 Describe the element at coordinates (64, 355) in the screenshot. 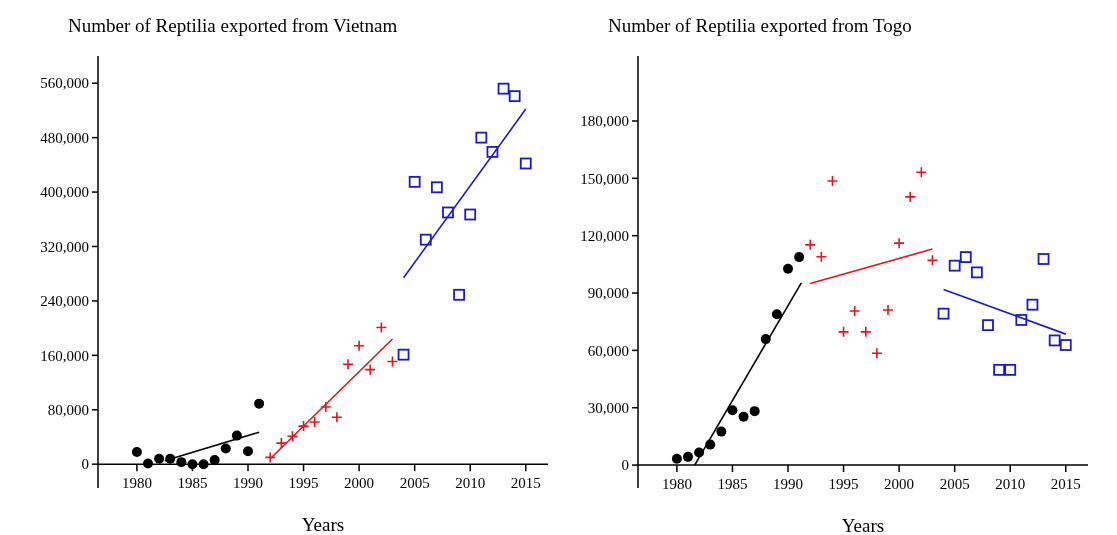

I see `y-tick-label: 160,000` at that location.